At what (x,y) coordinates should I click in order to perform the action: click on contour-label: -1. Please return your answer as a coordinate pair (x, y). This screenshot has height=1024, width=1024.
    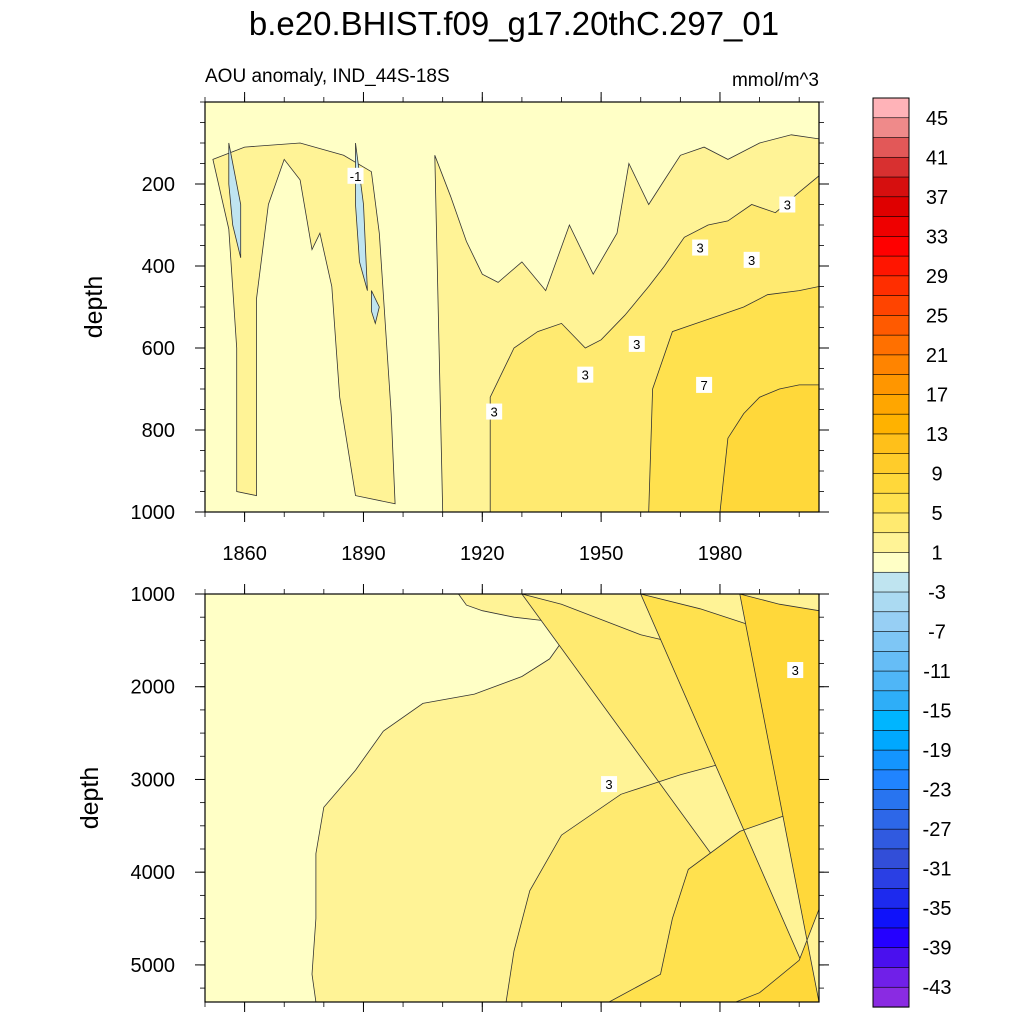
    Looking at the image, I should click on (355, 175).